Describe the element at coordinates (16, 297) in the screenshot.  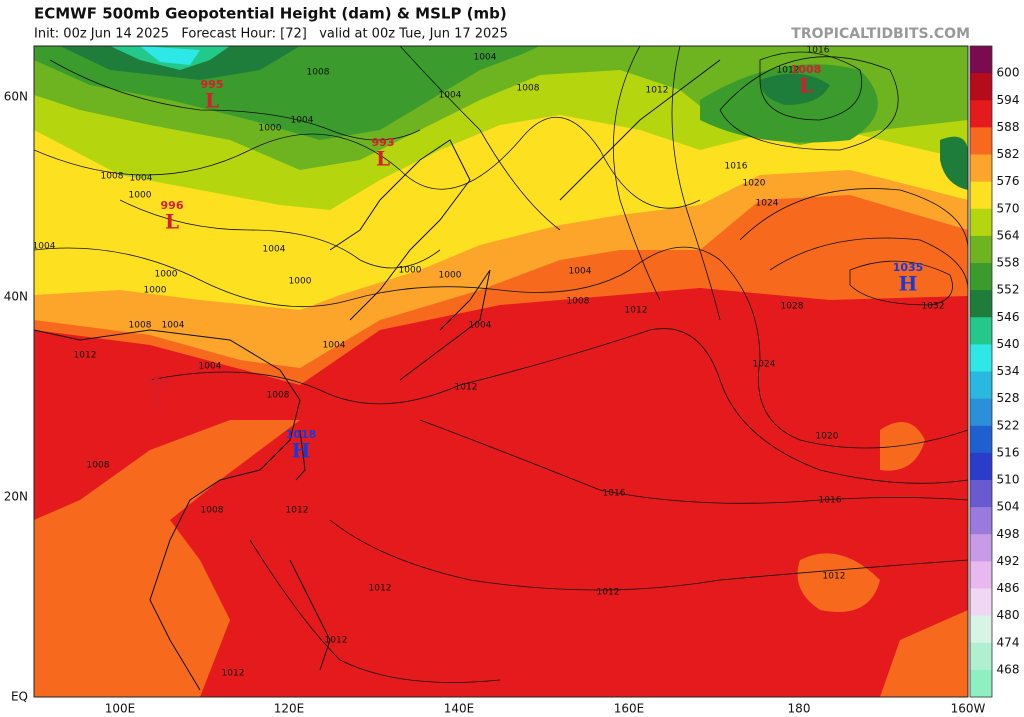
I see `lat-label: 40N` at that location.